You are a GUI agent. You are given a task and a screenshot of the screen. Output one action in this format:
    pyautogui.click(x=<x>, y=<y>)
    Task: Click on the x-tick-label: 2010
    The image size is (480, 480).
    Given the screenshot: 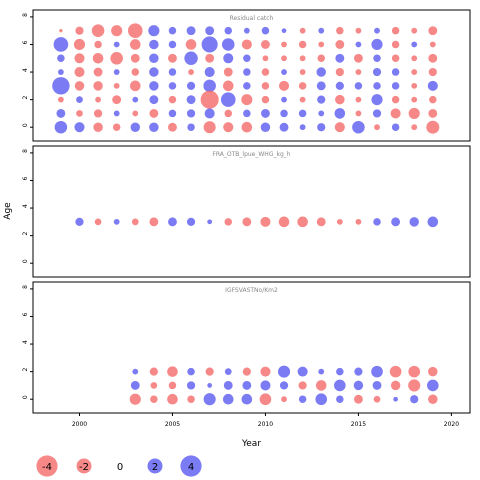 What is the action you would take?
    pyautogui.click(x=265, y=424)
    